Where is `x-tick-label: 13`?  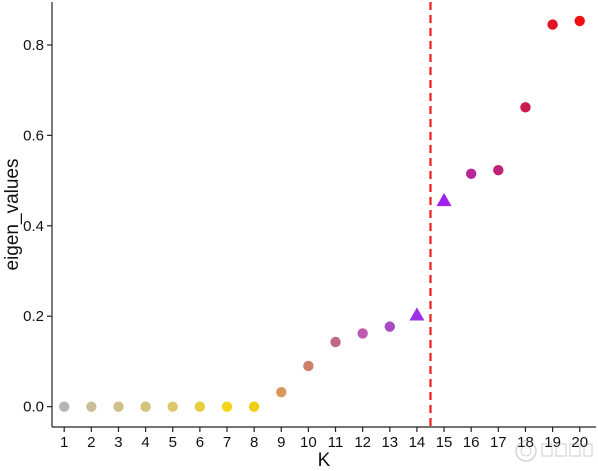 x-tick-label: 13 is located at coordinates (389, 442).